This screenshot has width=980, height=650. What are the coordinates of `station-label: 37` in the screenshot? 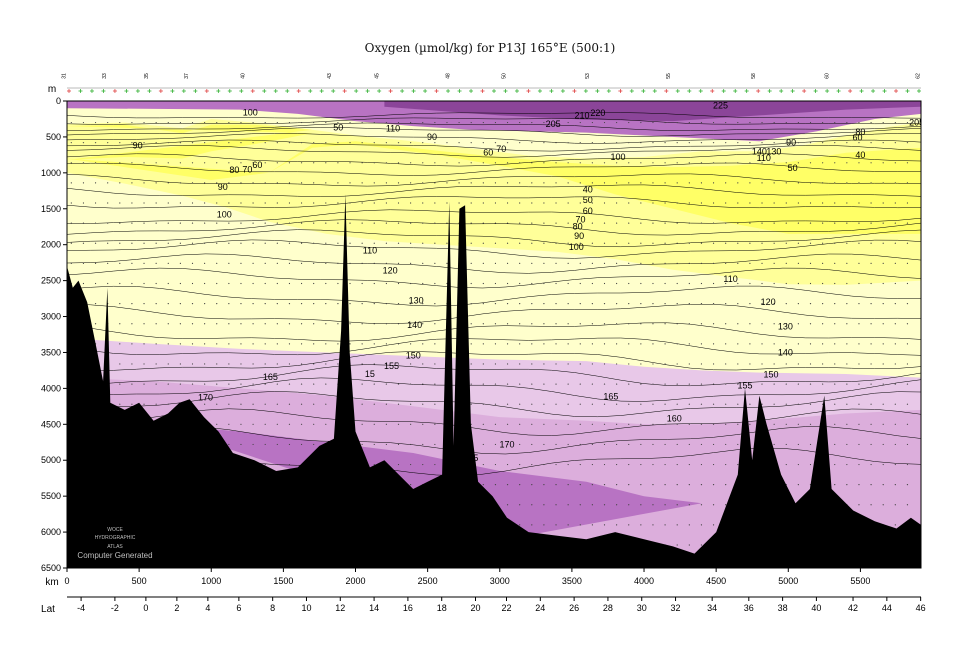 It's located at (187, 76).